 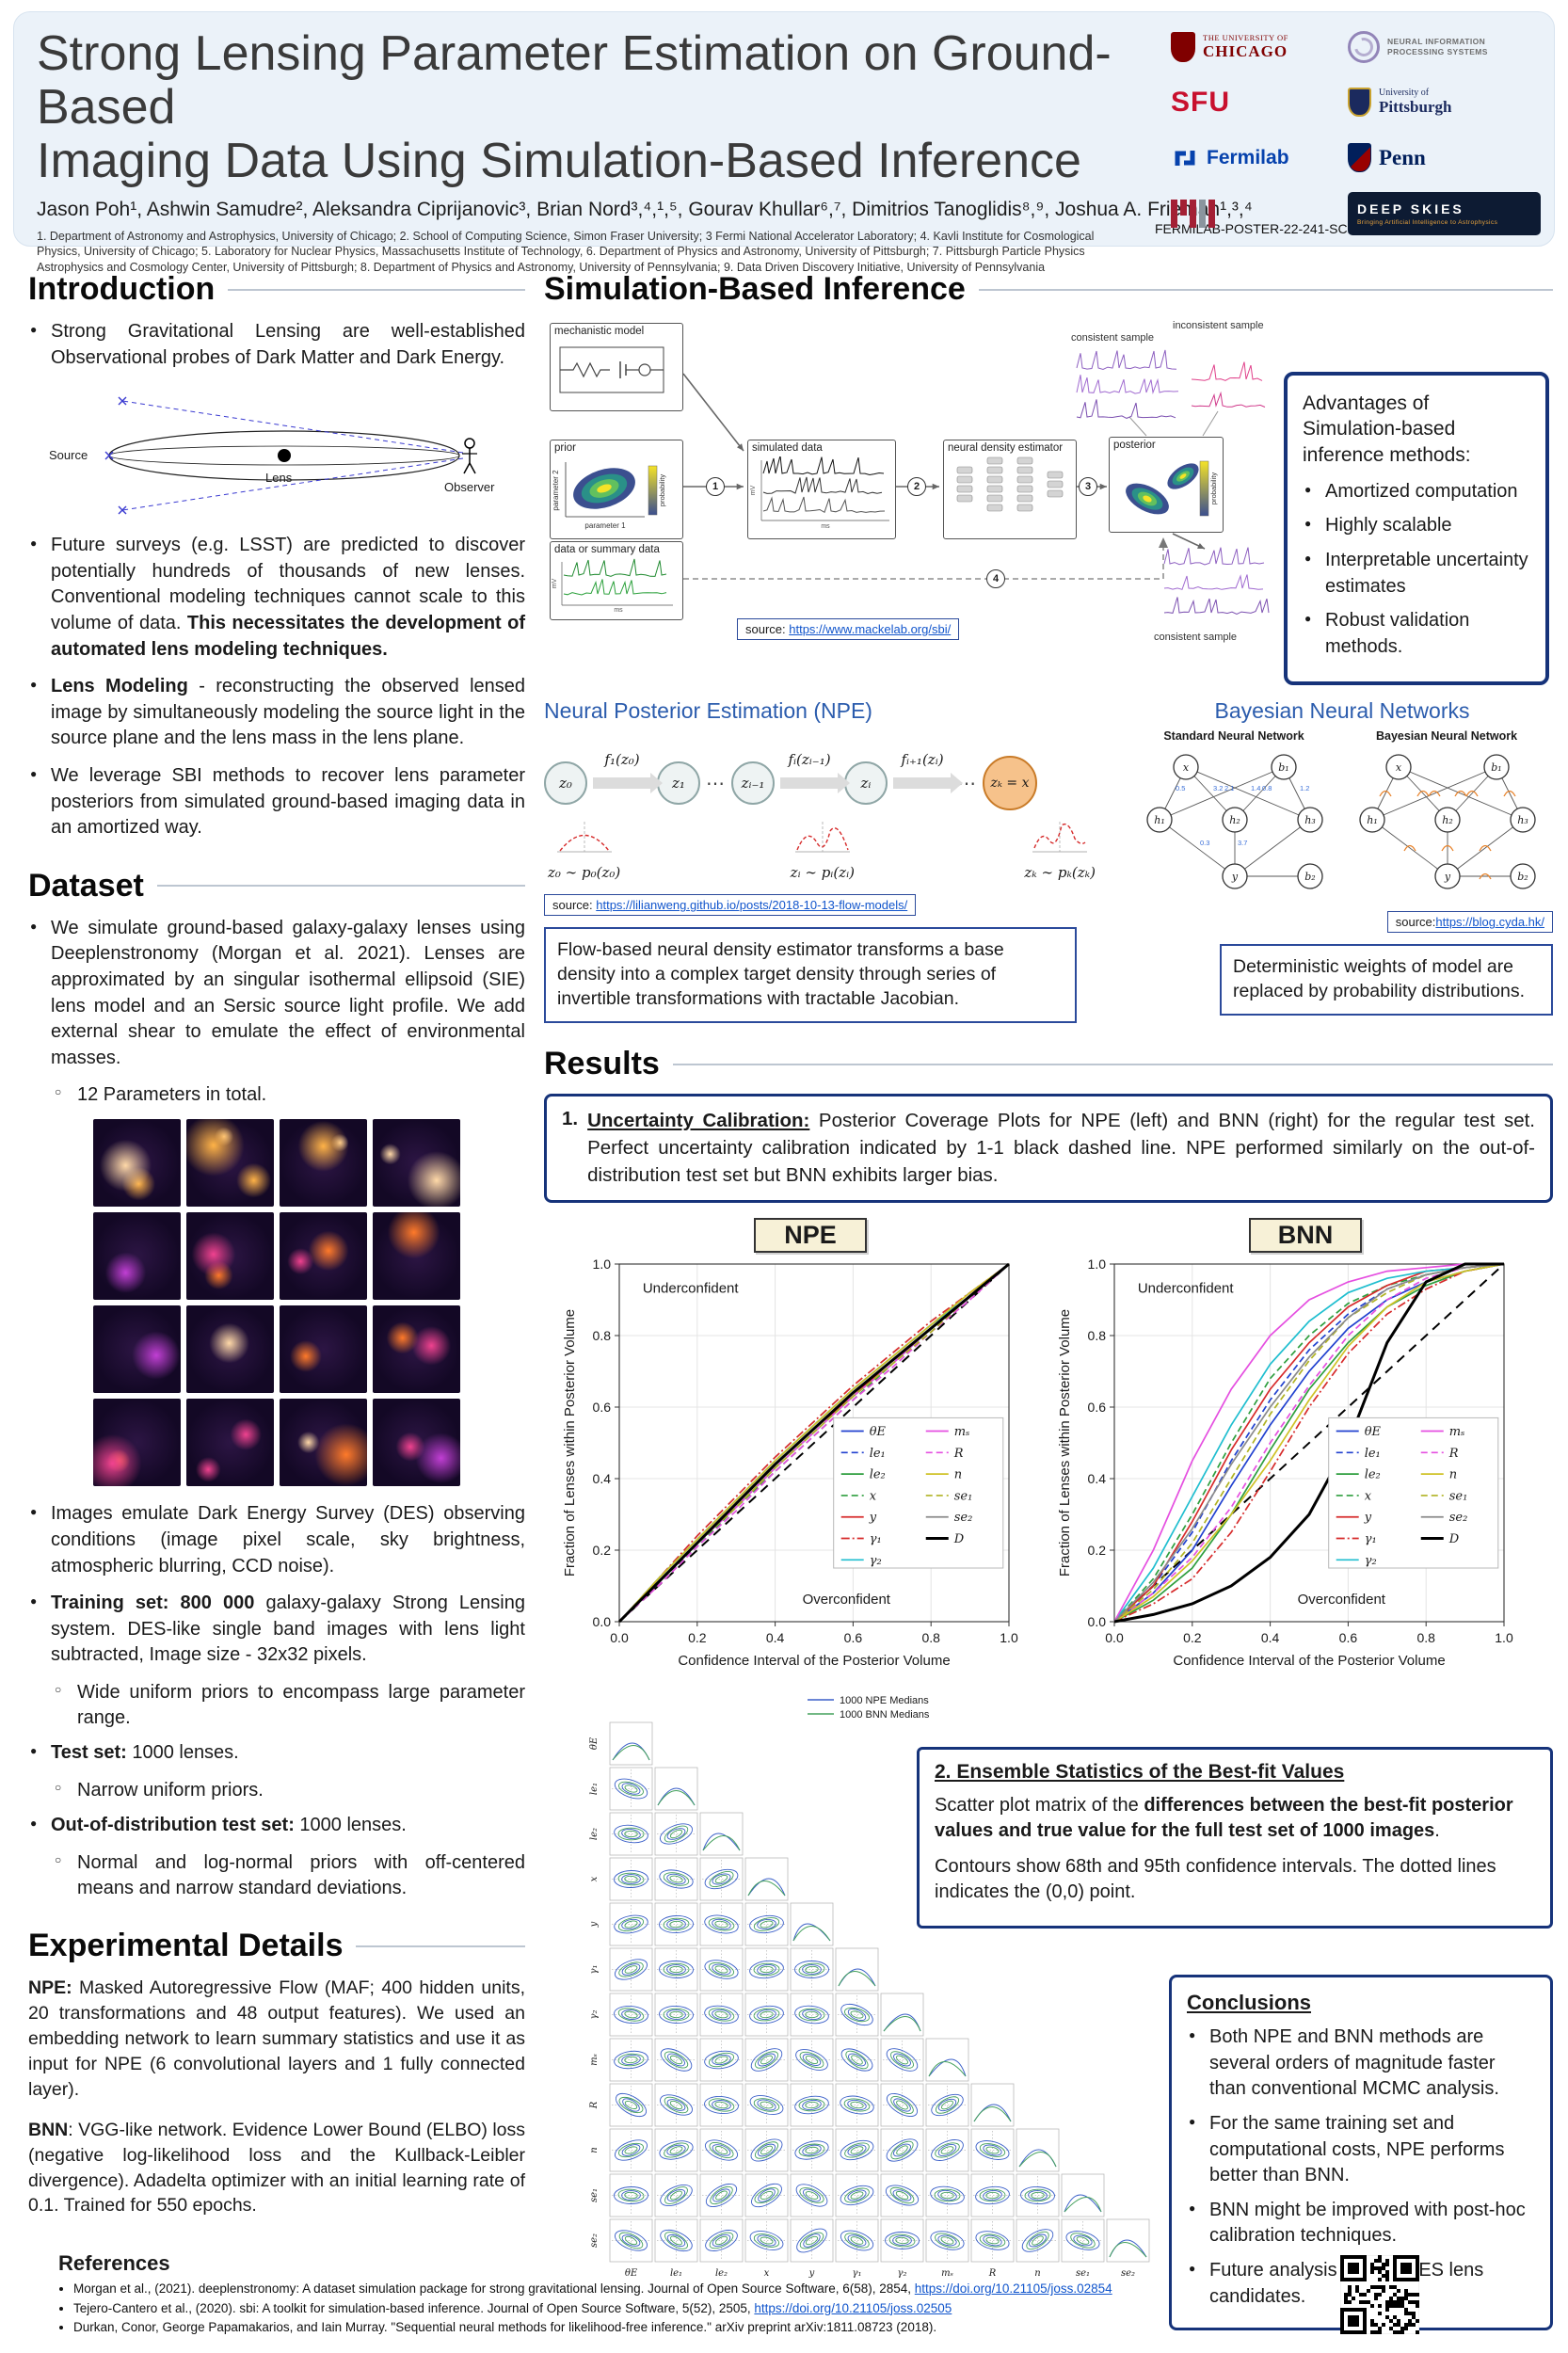 What do you see at coordinates (565, 783) in the screenshot?
I see `flow-node-z0: z₀` at bounding box center [565, 783].